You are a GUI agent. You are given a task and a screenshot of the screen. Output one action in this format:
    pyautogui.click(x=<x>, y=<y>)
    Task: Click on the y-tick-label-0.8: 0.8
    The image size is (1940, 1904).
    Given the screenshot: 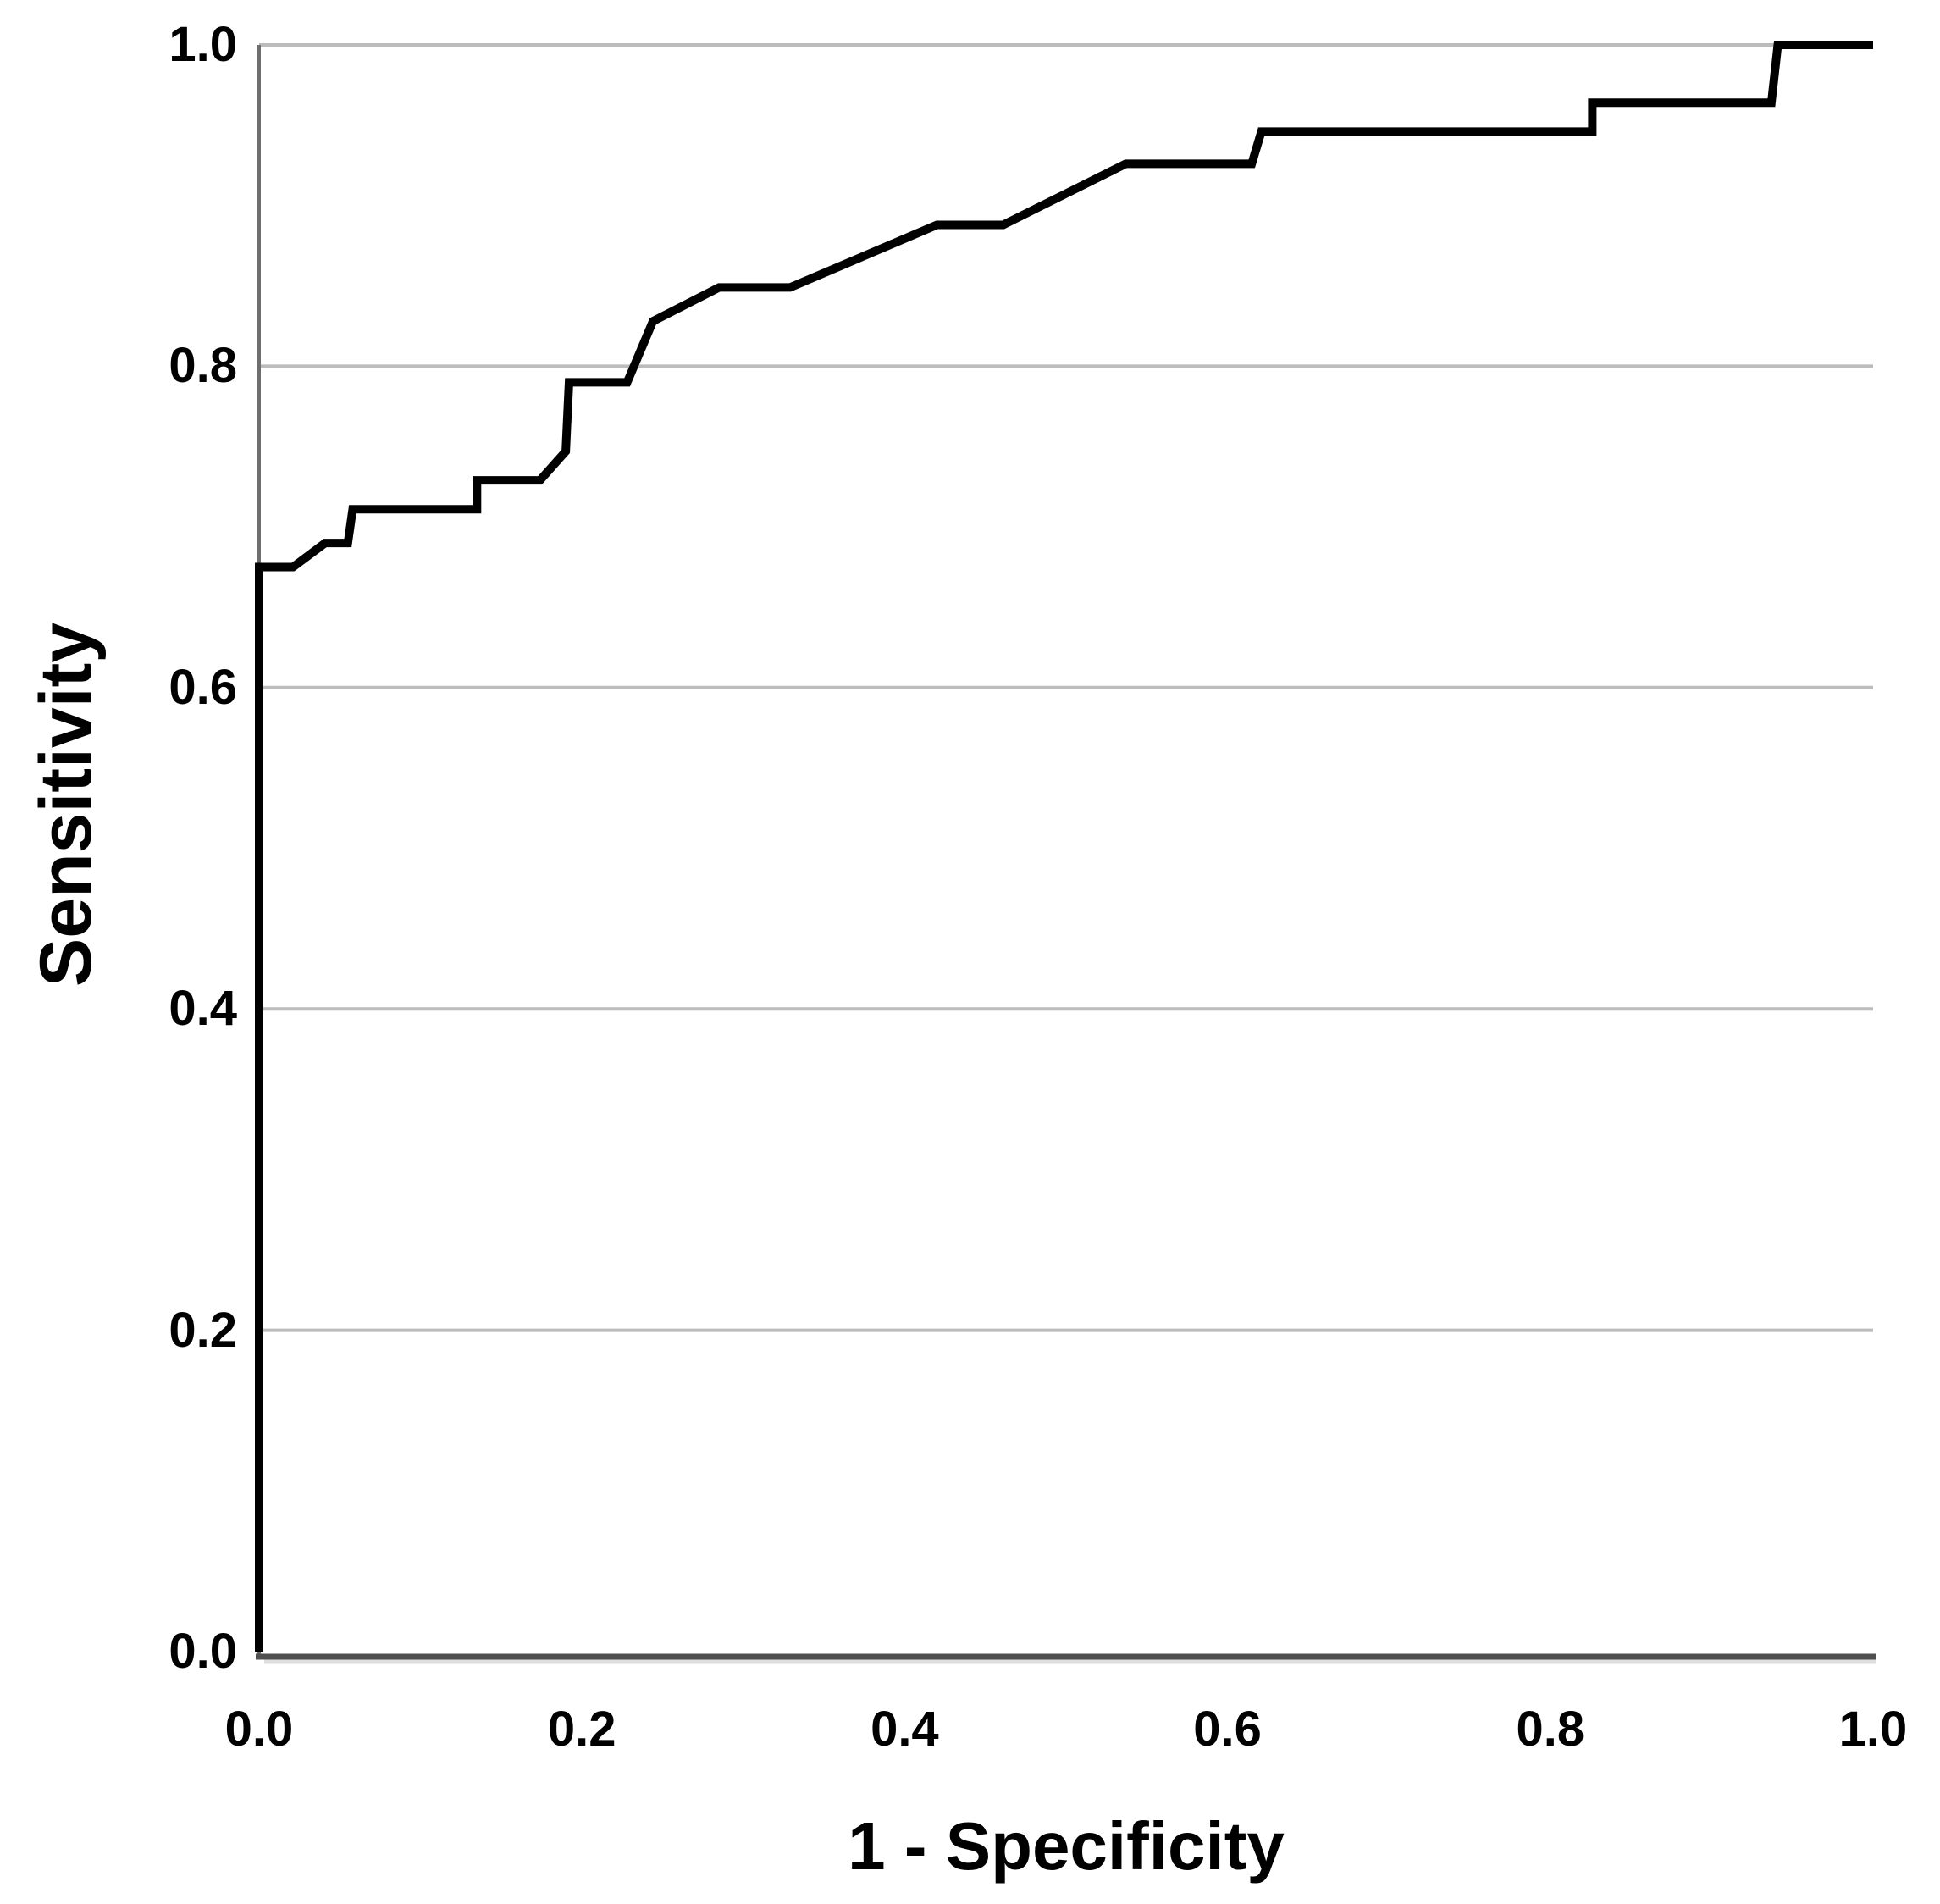 What is the action you would take?
    pyautogui.click(x=203, y=366)
    